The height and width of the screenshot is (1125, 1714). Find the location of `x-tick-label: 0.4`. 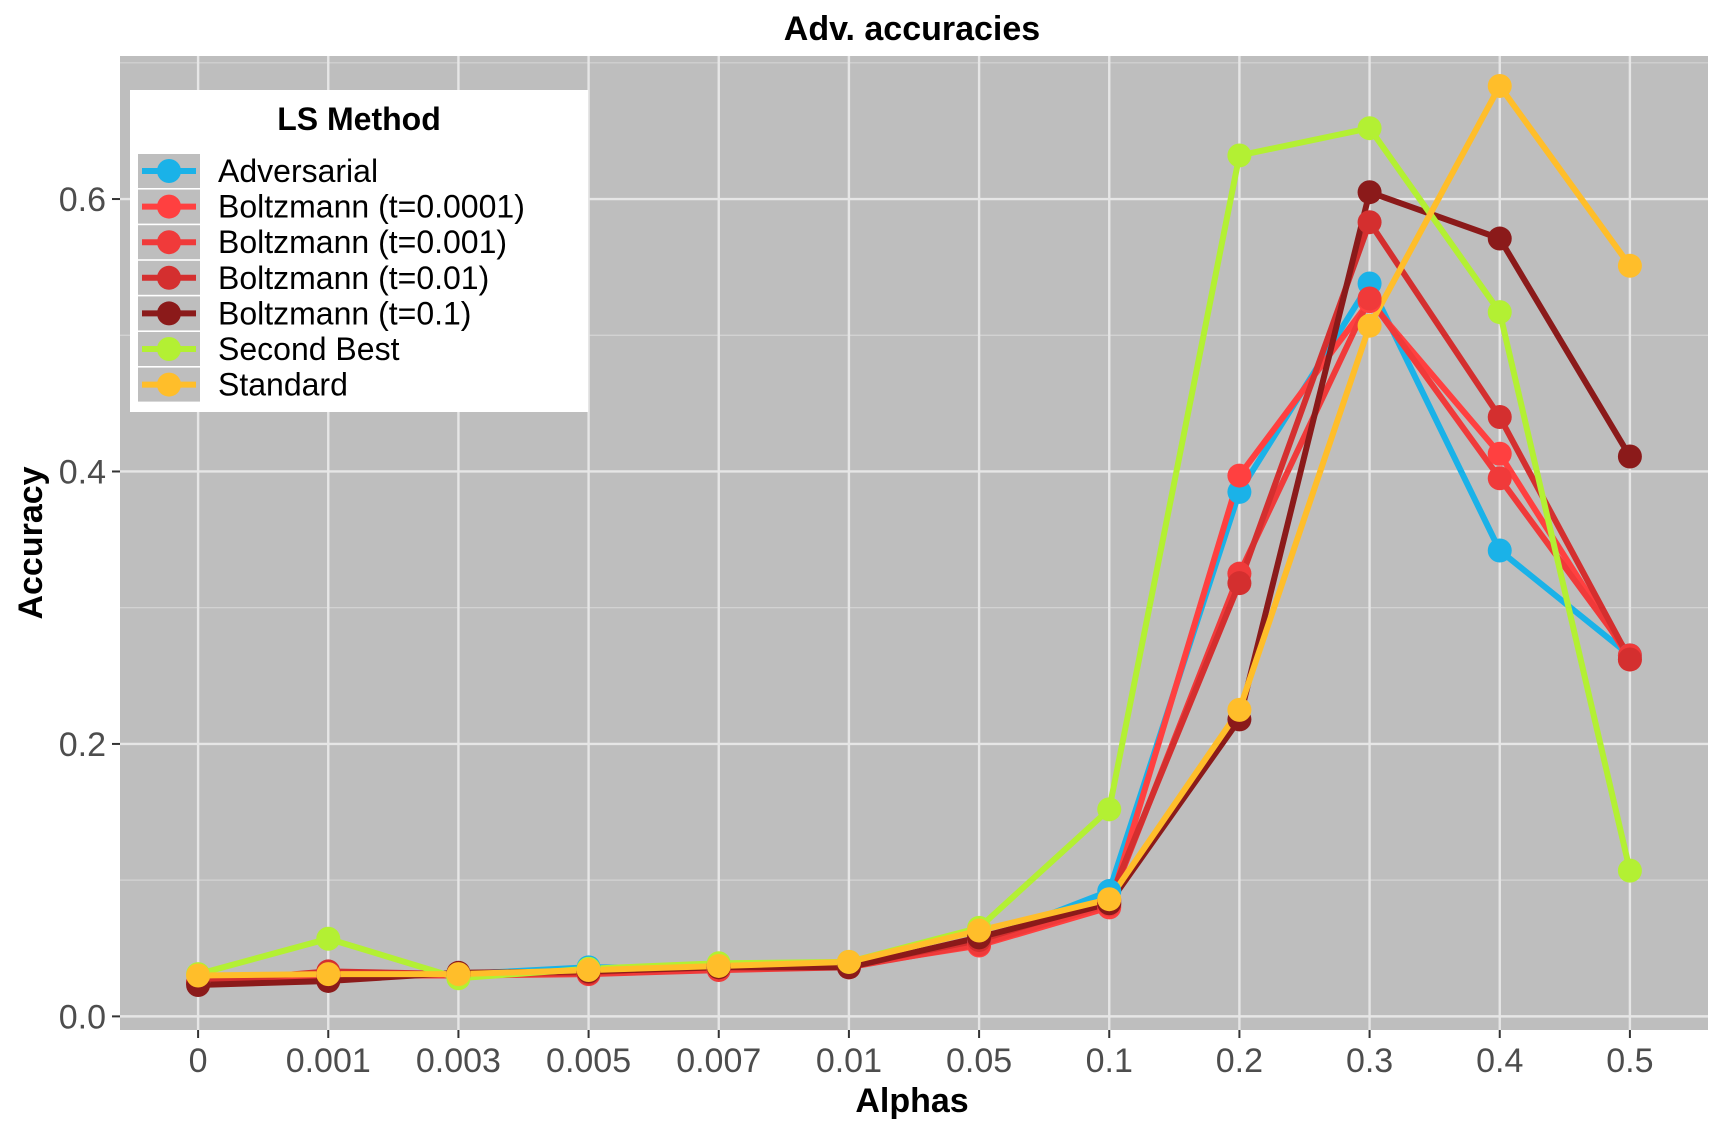

x-tick-label: 0.4 is located at coordinates (1499, 1061).